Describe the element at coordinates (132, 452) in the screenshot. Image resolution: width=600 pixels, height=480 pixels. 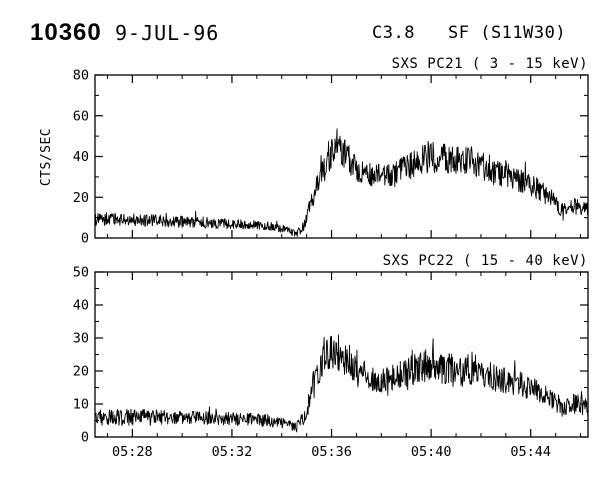
I see `x-tick-label: 05:28` at that location.